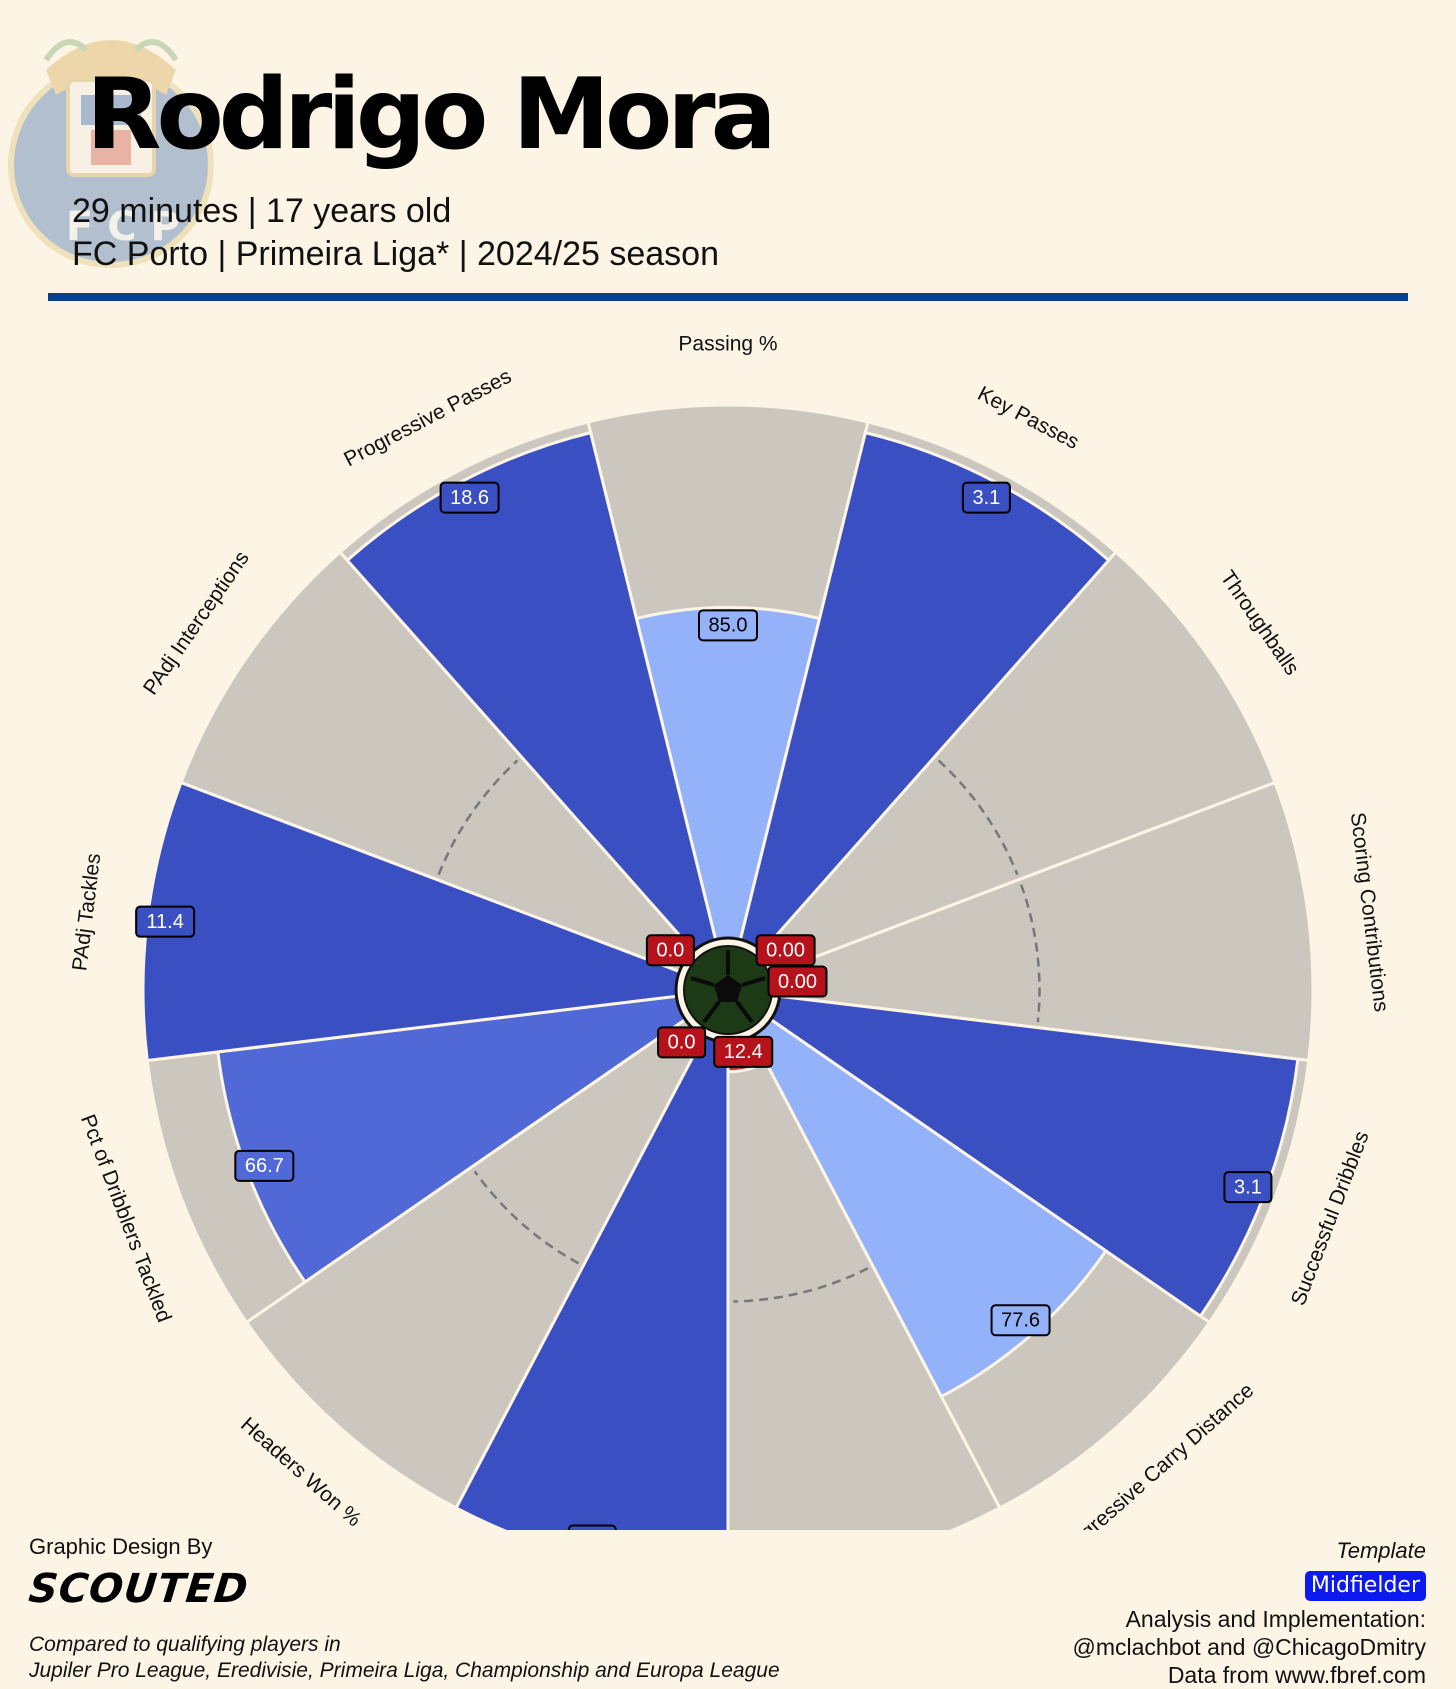 Image resolution: width=1456 pixels, height=1689 pixels. Describe the element at coordinates (1260, 623) in the screenshot. I see `metric-label-throughballs: Throughballs` at that location.